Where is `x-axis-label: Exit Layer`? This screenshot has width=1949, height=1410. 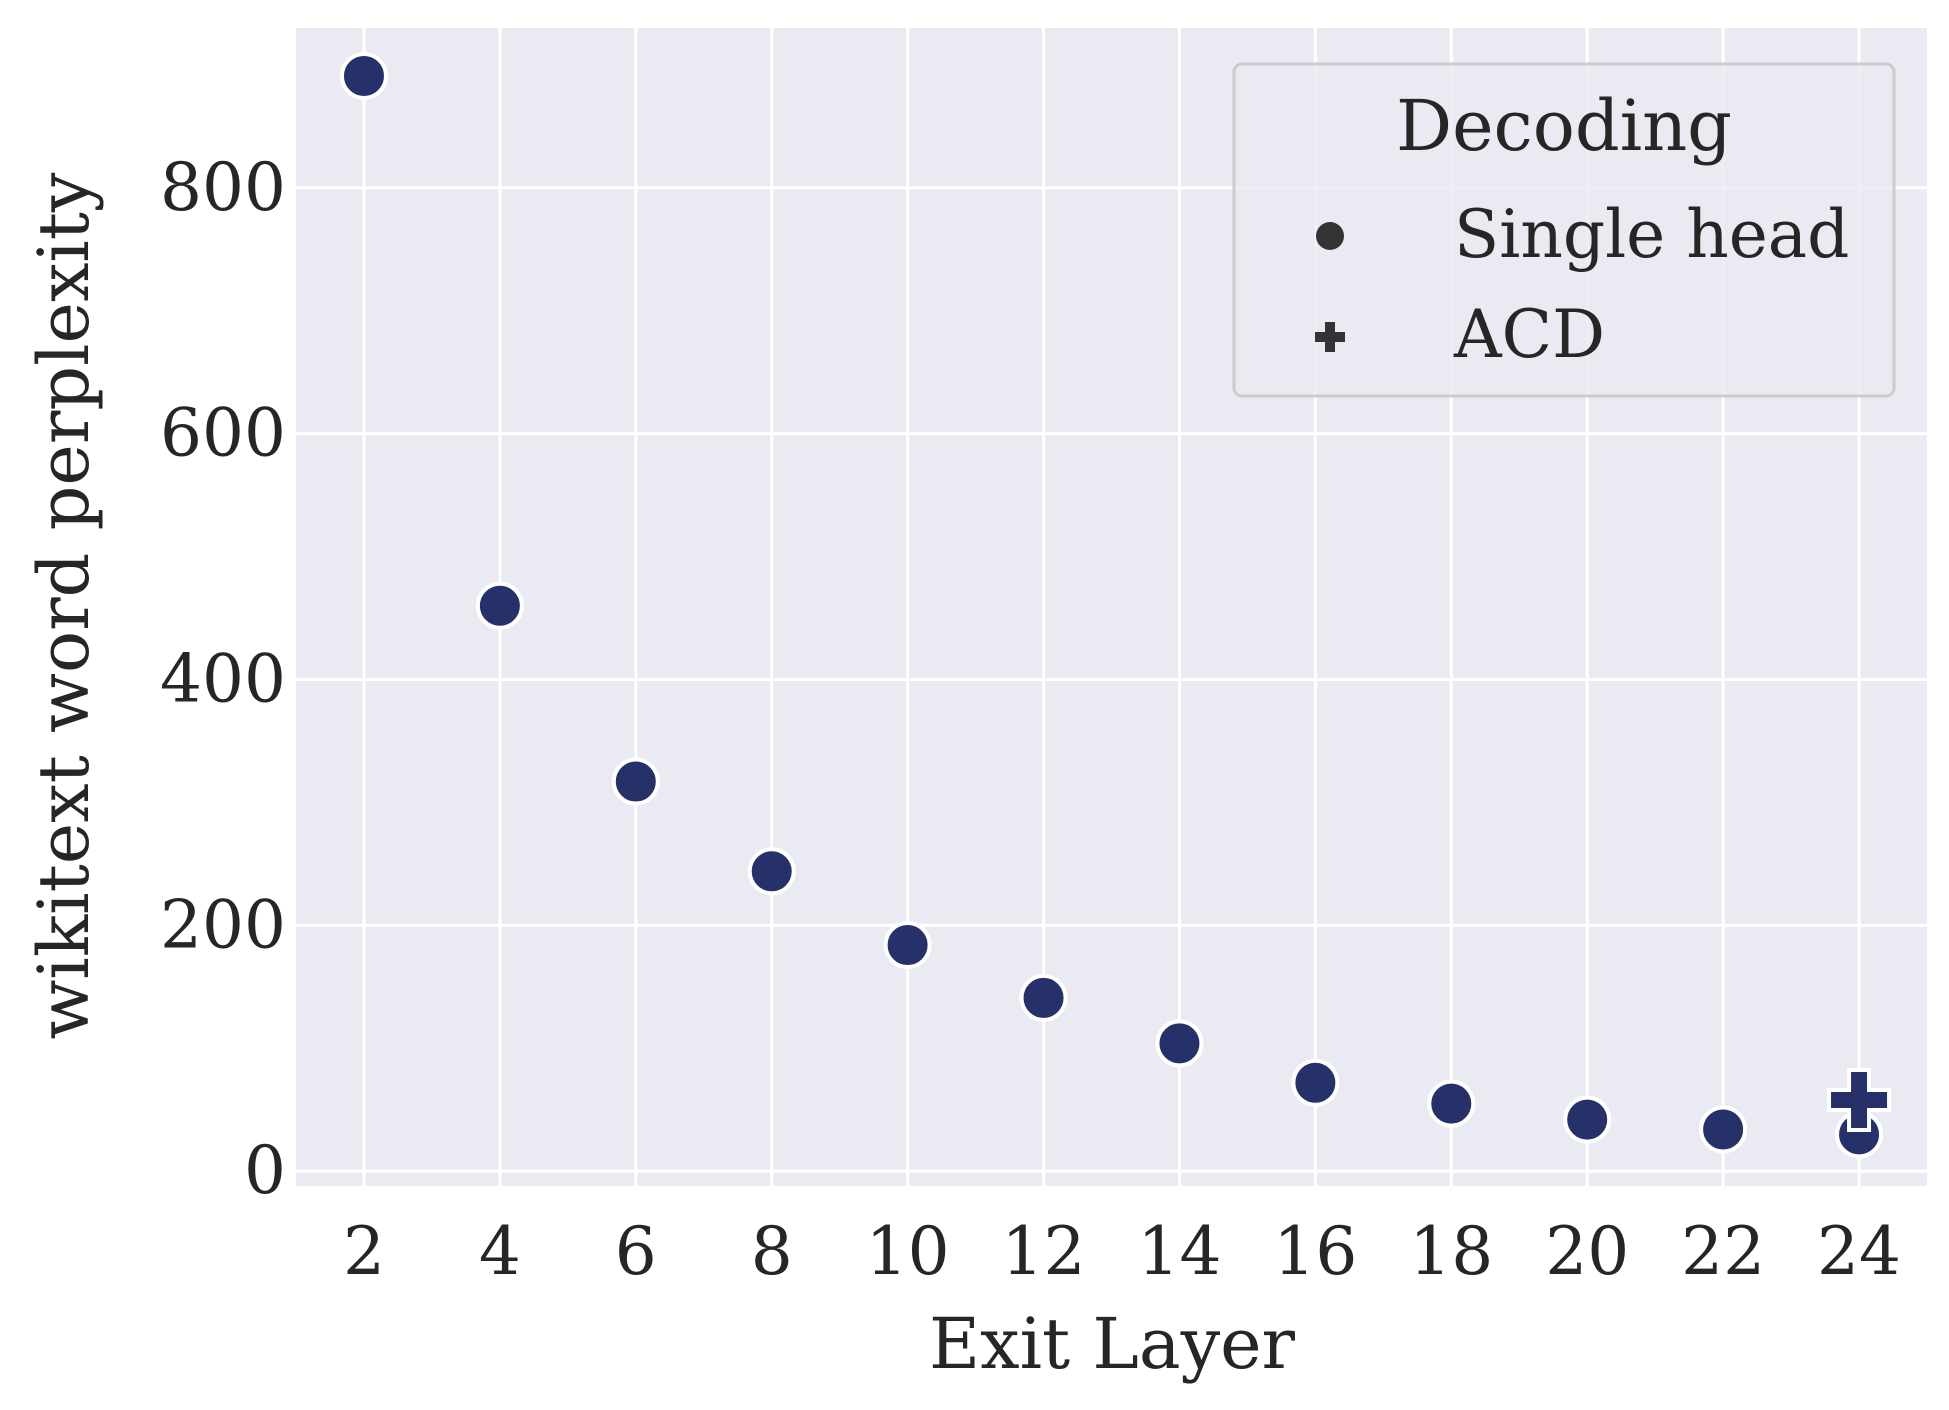 x-axis-label: Exit Layer is located at coordinates (1112, 1344).